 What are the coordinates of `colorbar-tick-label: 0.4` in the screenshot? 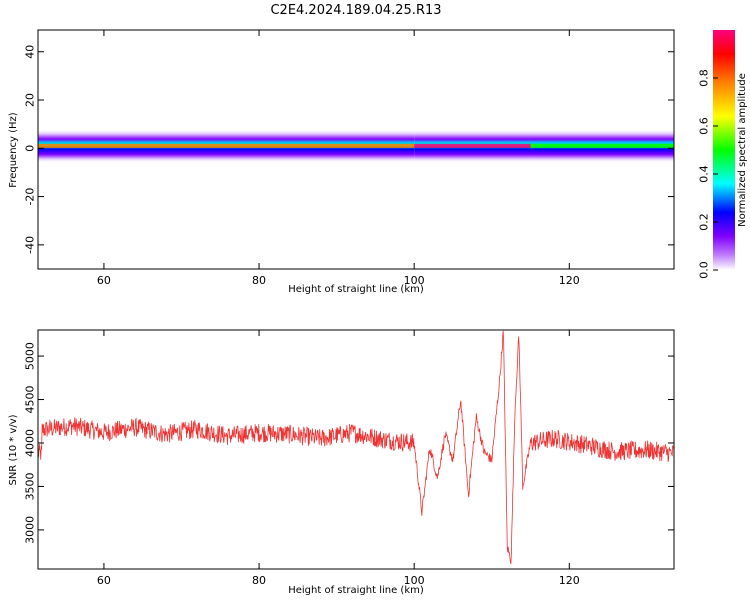 It's located at (704, 174).